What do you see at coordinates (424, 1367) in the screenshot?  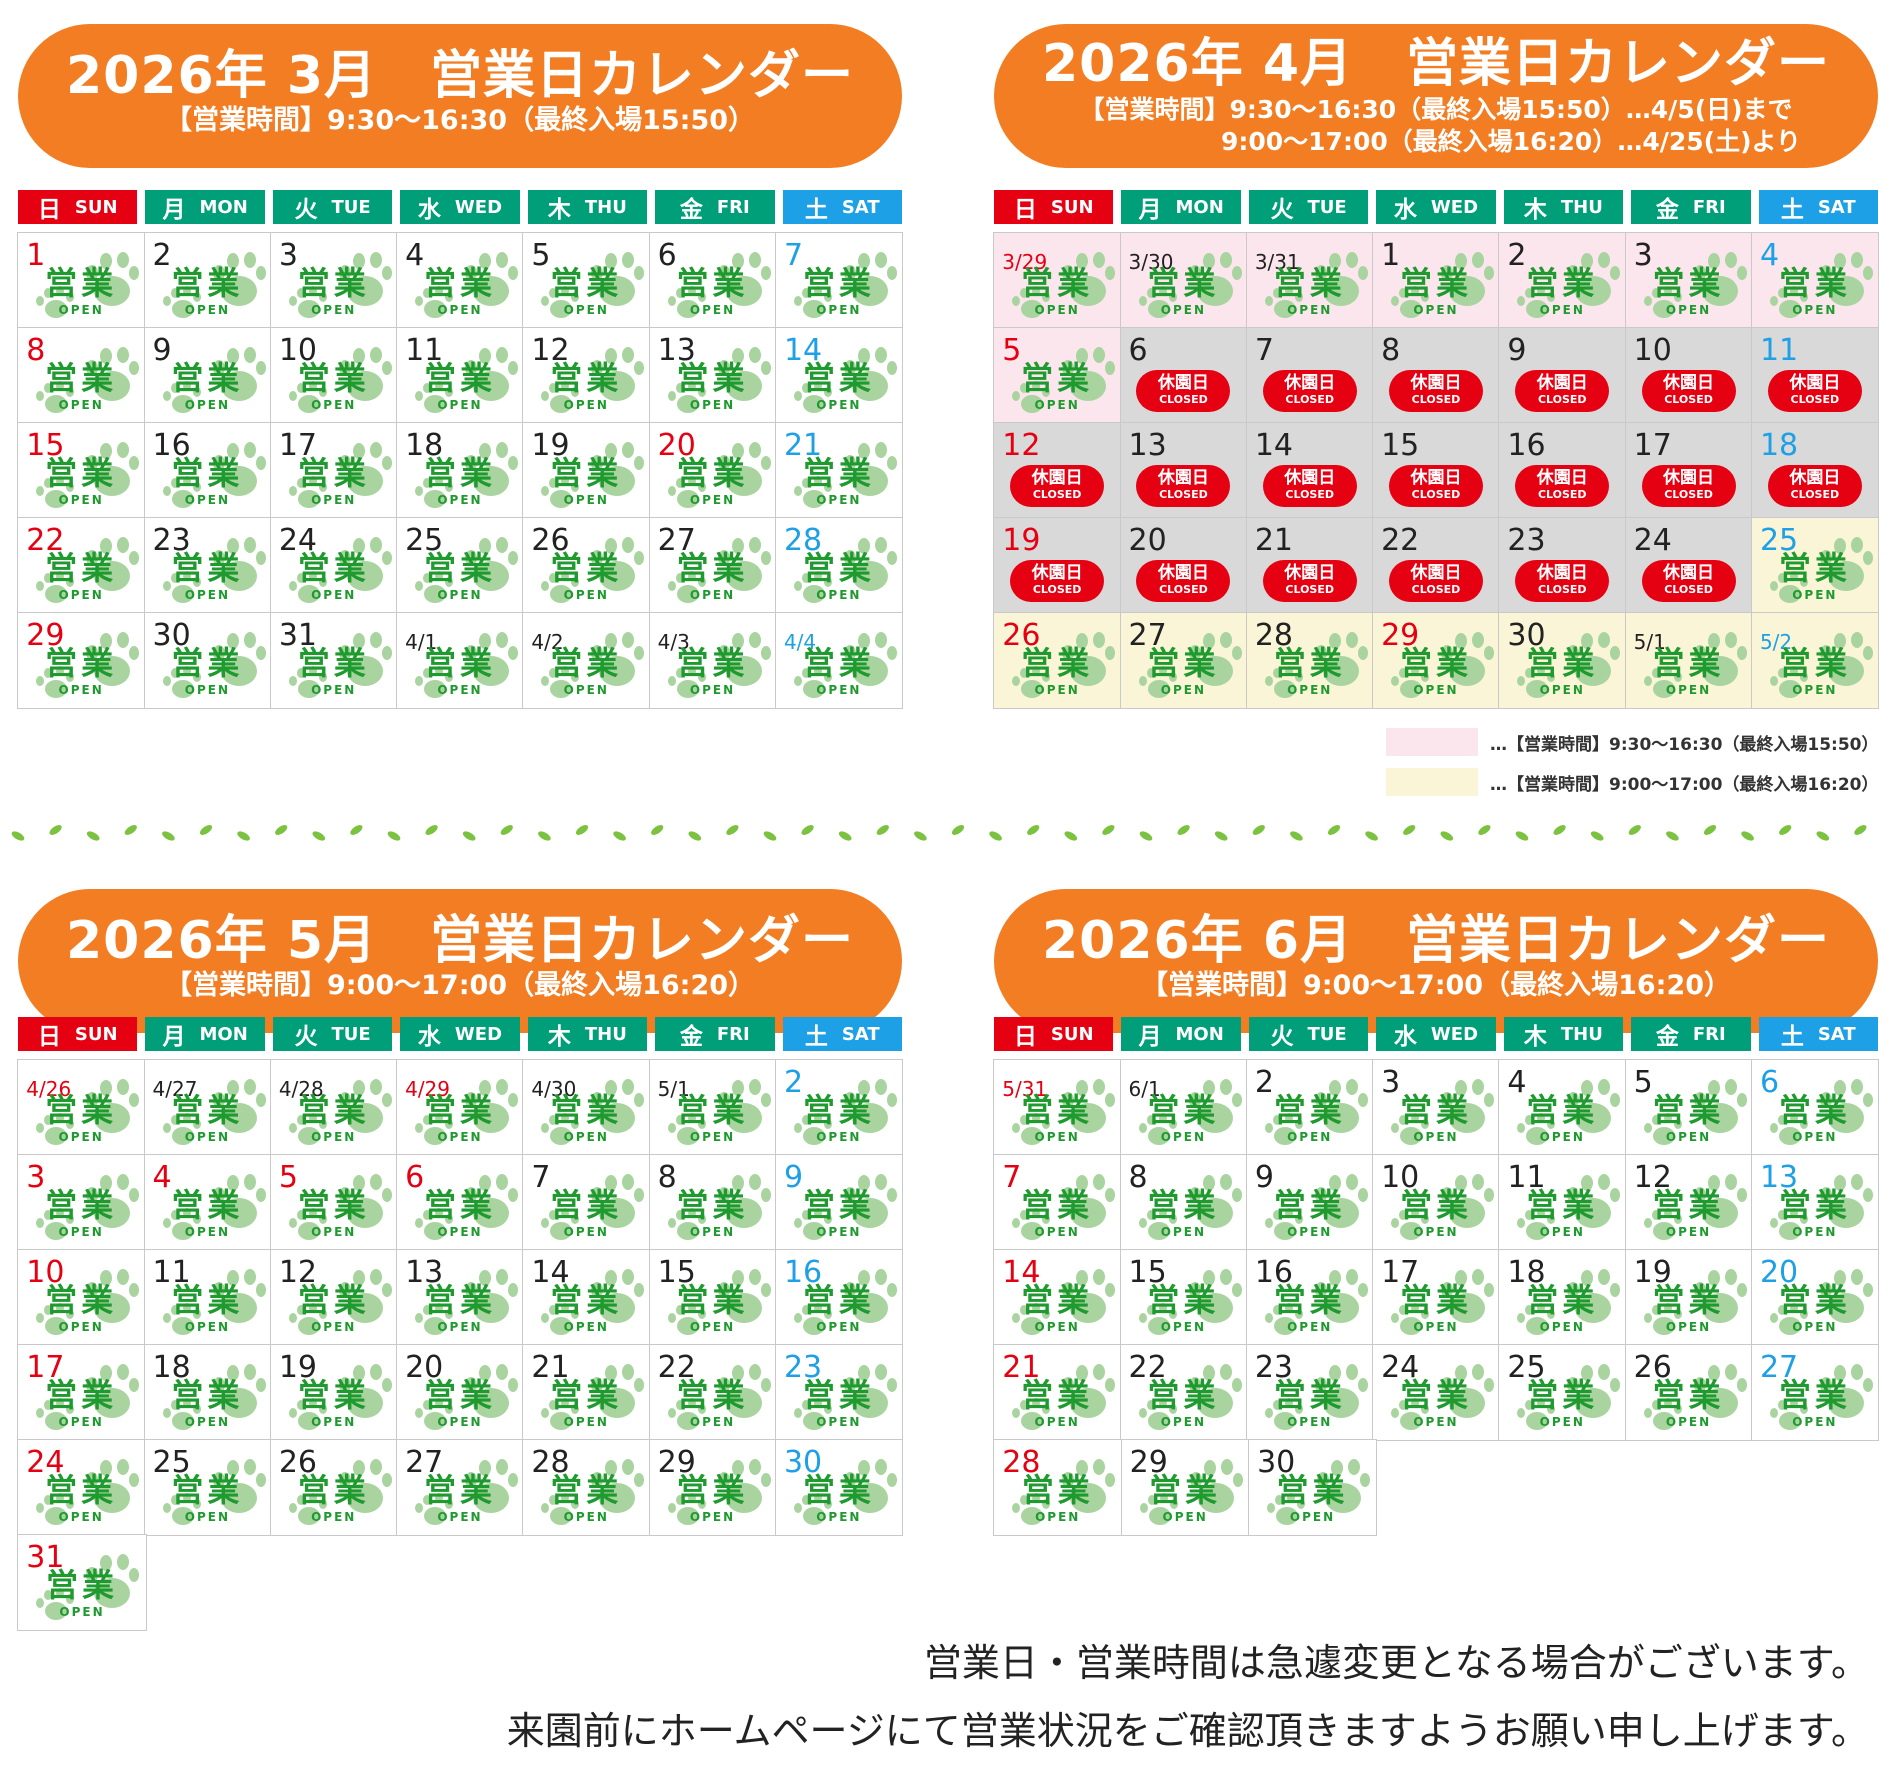 I see `day-number: 20` at bounding box center [424, 1367].